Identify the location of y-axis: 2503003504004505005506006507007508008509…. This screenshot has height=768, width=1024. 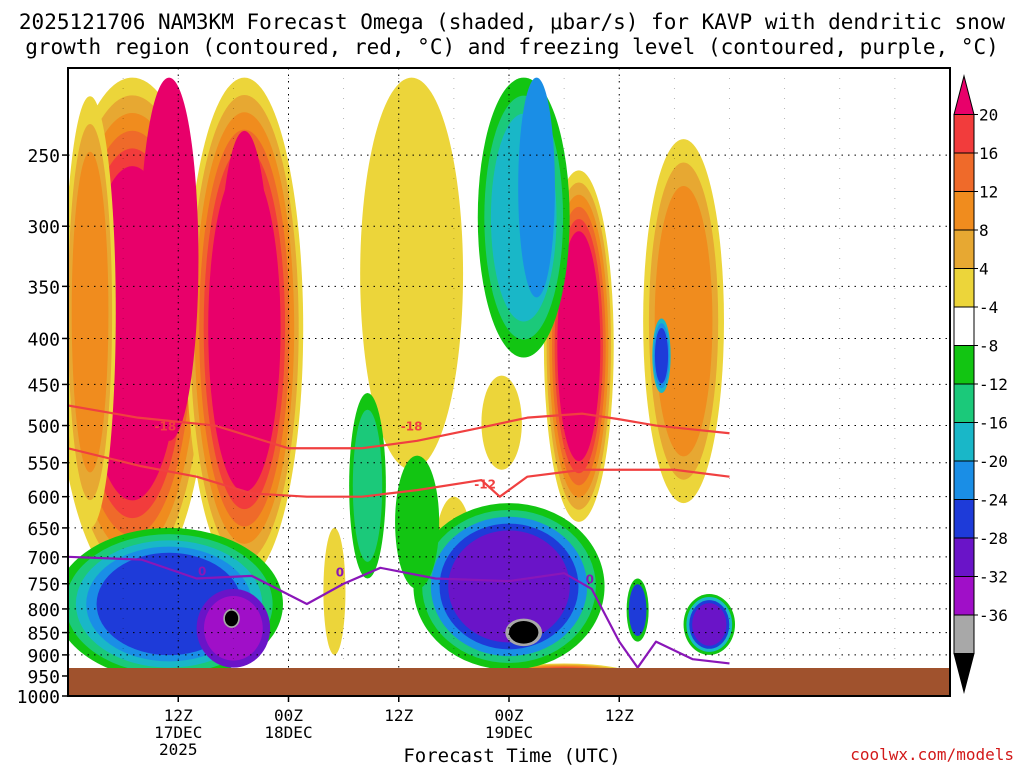
(42, 427).